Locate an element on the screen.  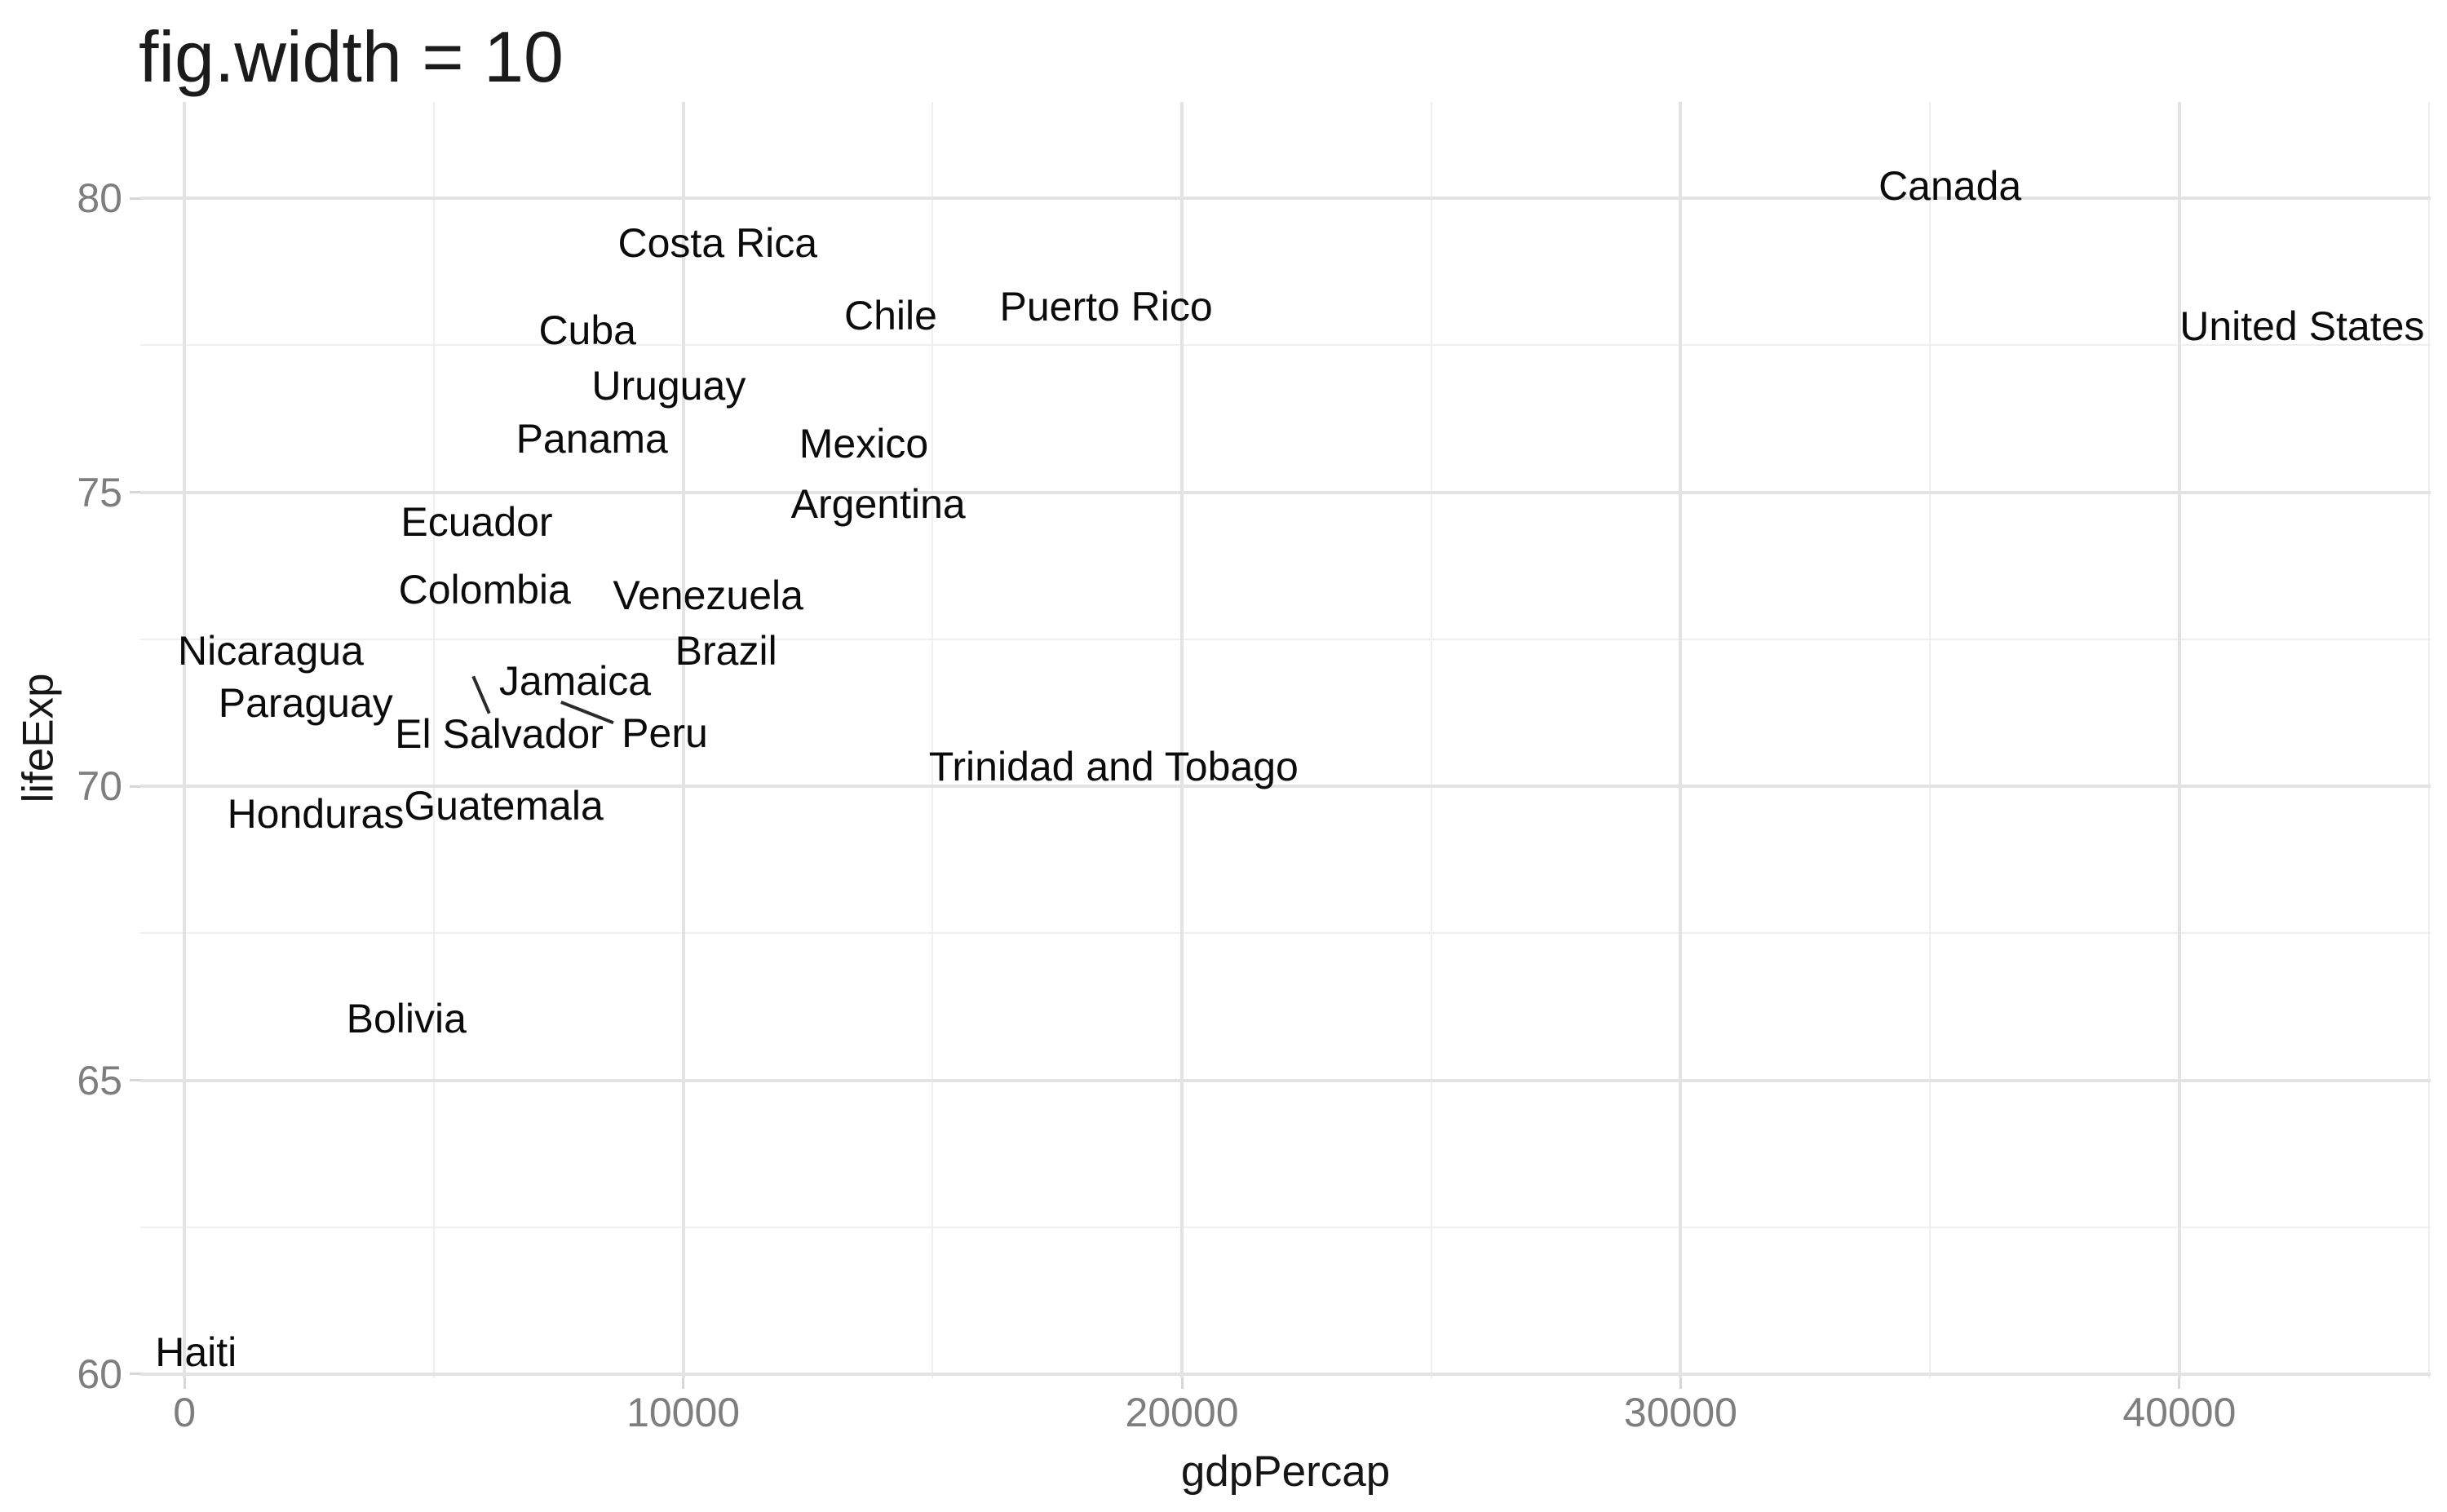
country-label: Ecuador is located at coordinates (476, 521).